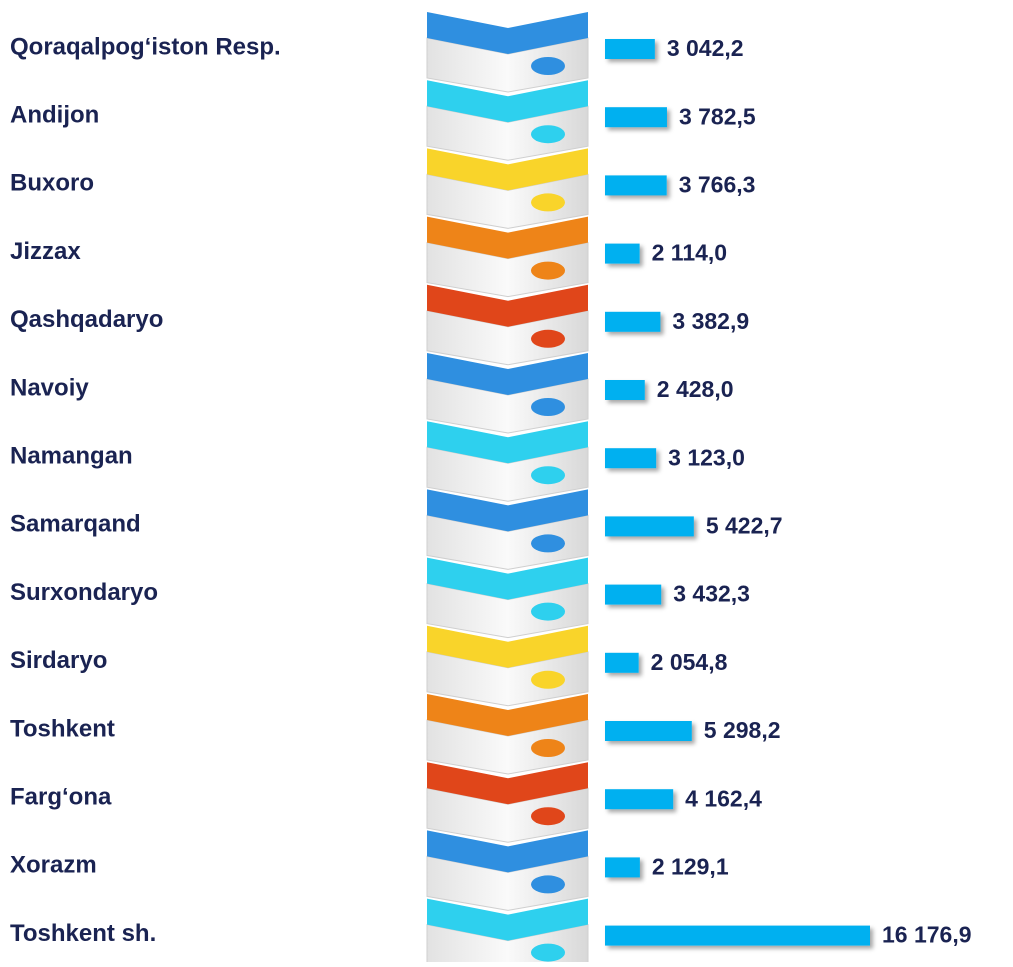 This screenshot has height=967, width=1013. I want to click on value-label: 3 782,5, so click(717, 116).